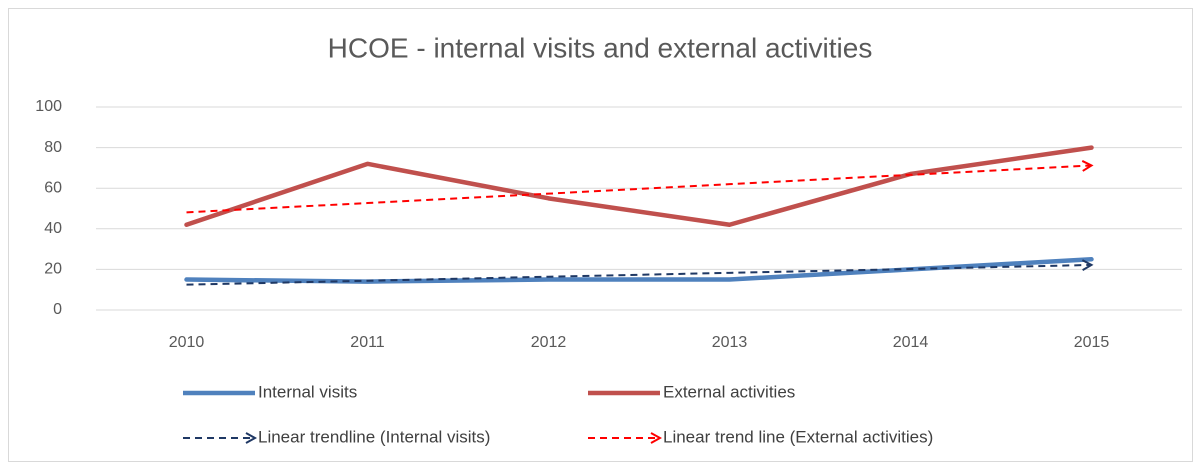 Image resolution: width=1202 pixels, height=470 pixels. What do you see at coordinates (374, 436) in the screenshot?
I see `legend-label: Linear trendline (Internal visits)` at bounding box center [374, 436].